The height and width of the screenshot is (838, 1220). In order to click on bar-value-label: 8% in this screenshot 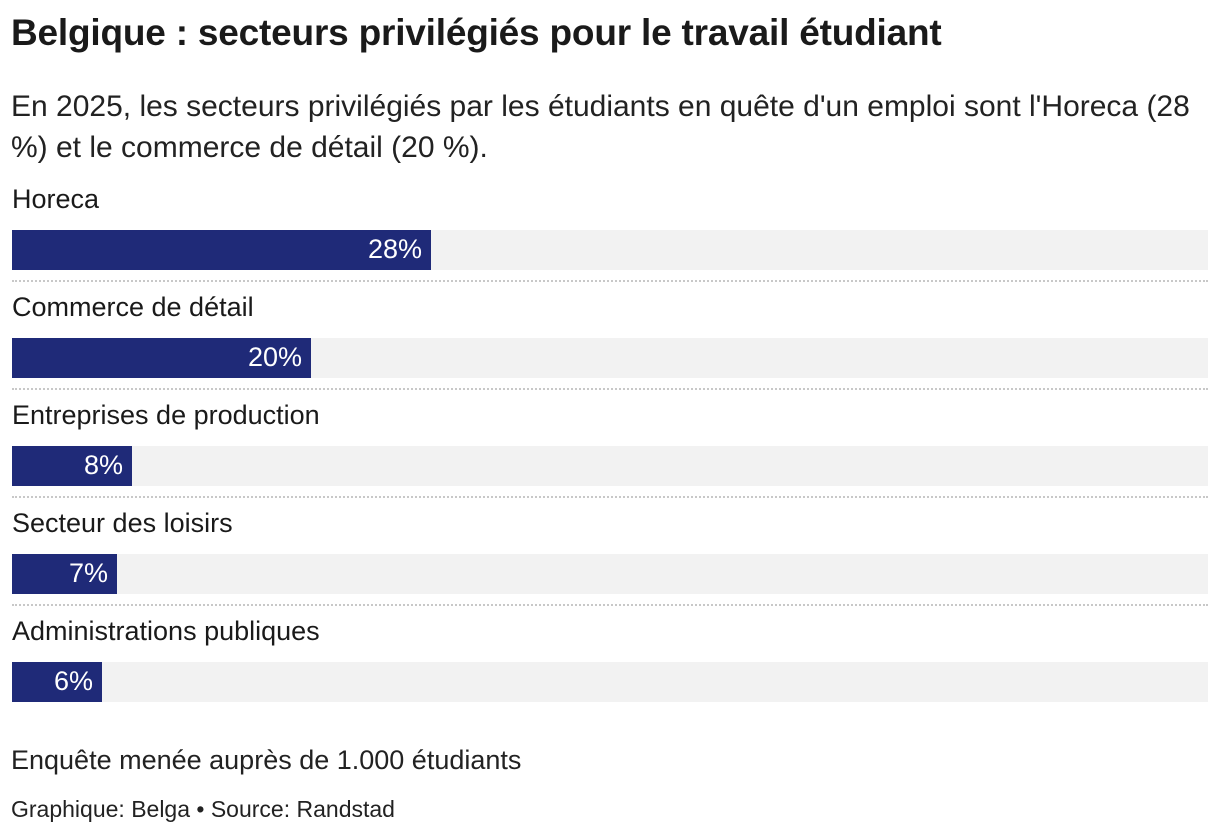, I will do `click(103, 465)`.